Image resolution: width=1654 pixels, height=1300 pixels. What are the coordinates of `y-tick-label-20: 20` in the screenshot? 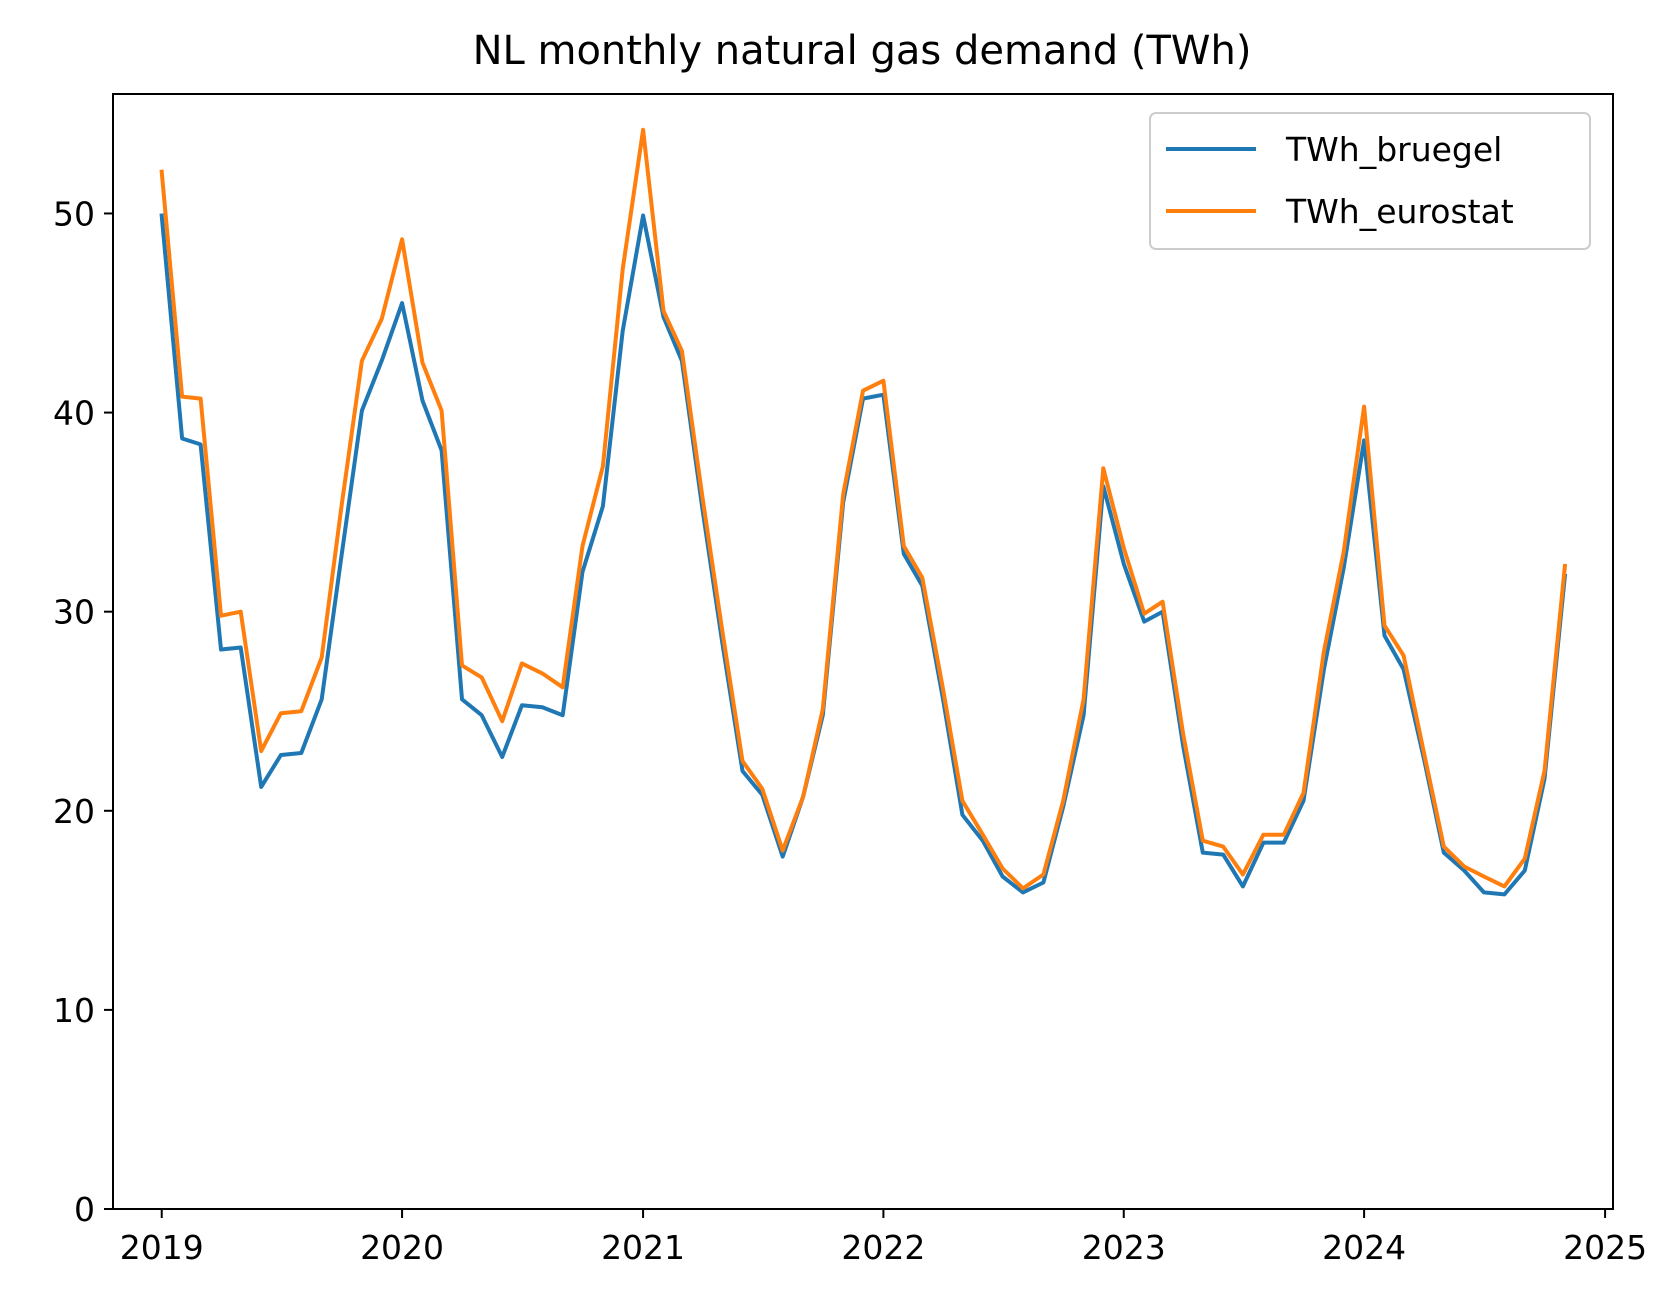 It's located at (74, 811).